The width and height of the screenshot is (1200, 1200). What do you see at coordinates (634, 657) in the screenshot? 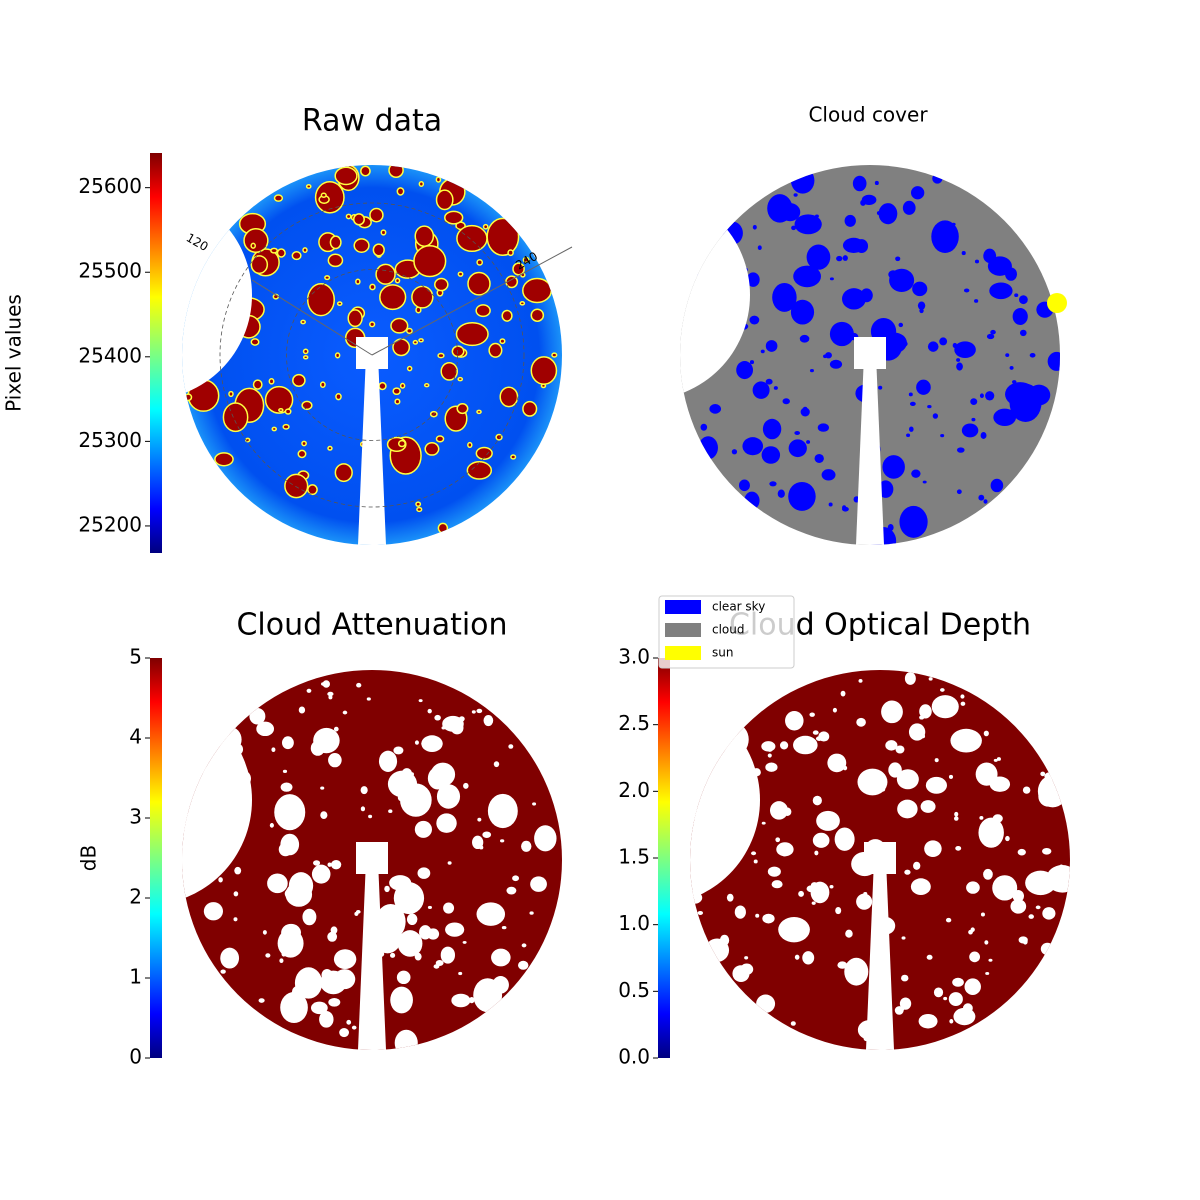
I see `colorbar-tick-label: 3.0` at bounding box center [634, 657].